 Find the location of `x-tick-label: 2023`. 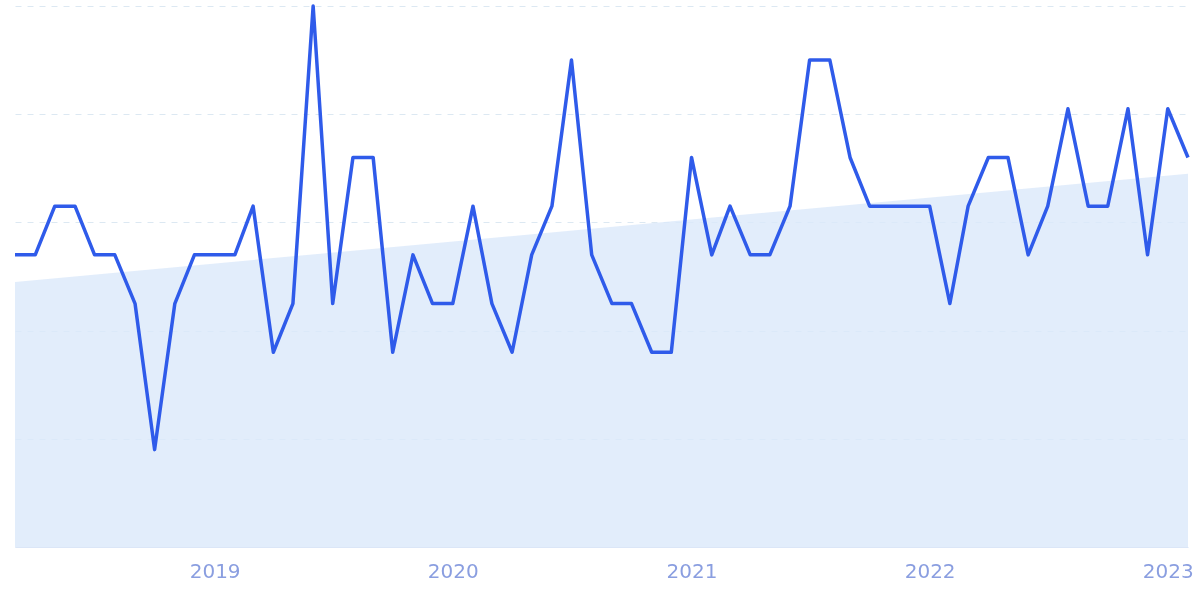

x-tick-label: 2023 is located at coordinates (1168, 570).